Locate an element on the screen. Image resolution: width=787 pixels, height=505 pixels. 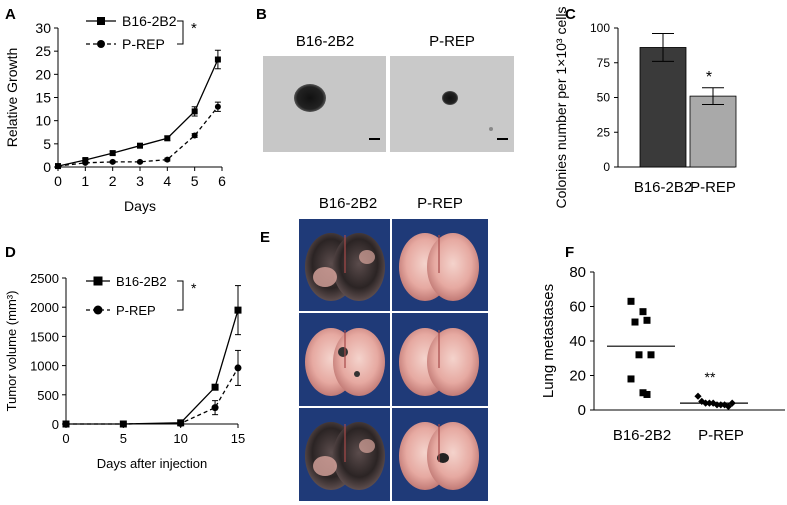
y-tick-label: 5 is located at coordinates (47, 144).